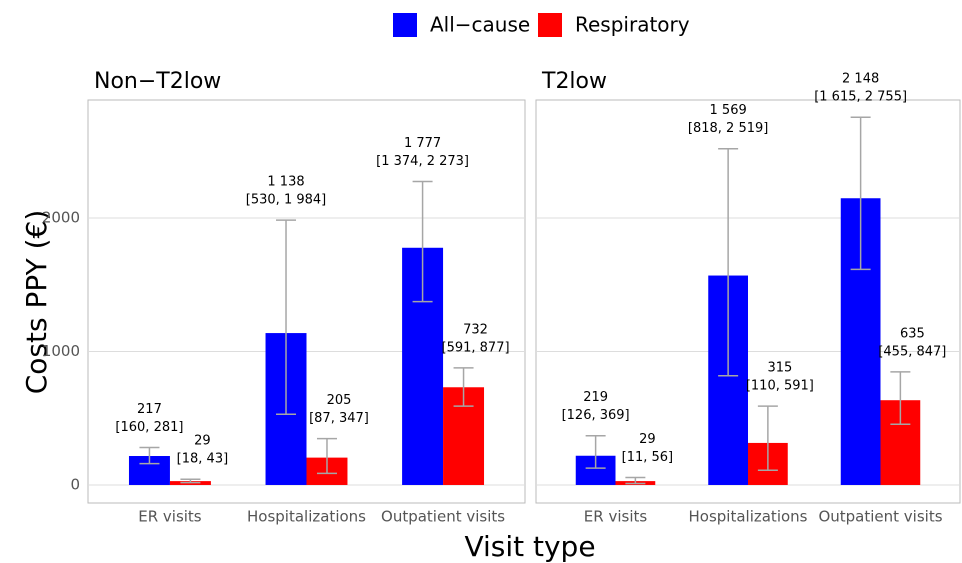  I want to click on legend-label: Respiratory, so click(632, 25).